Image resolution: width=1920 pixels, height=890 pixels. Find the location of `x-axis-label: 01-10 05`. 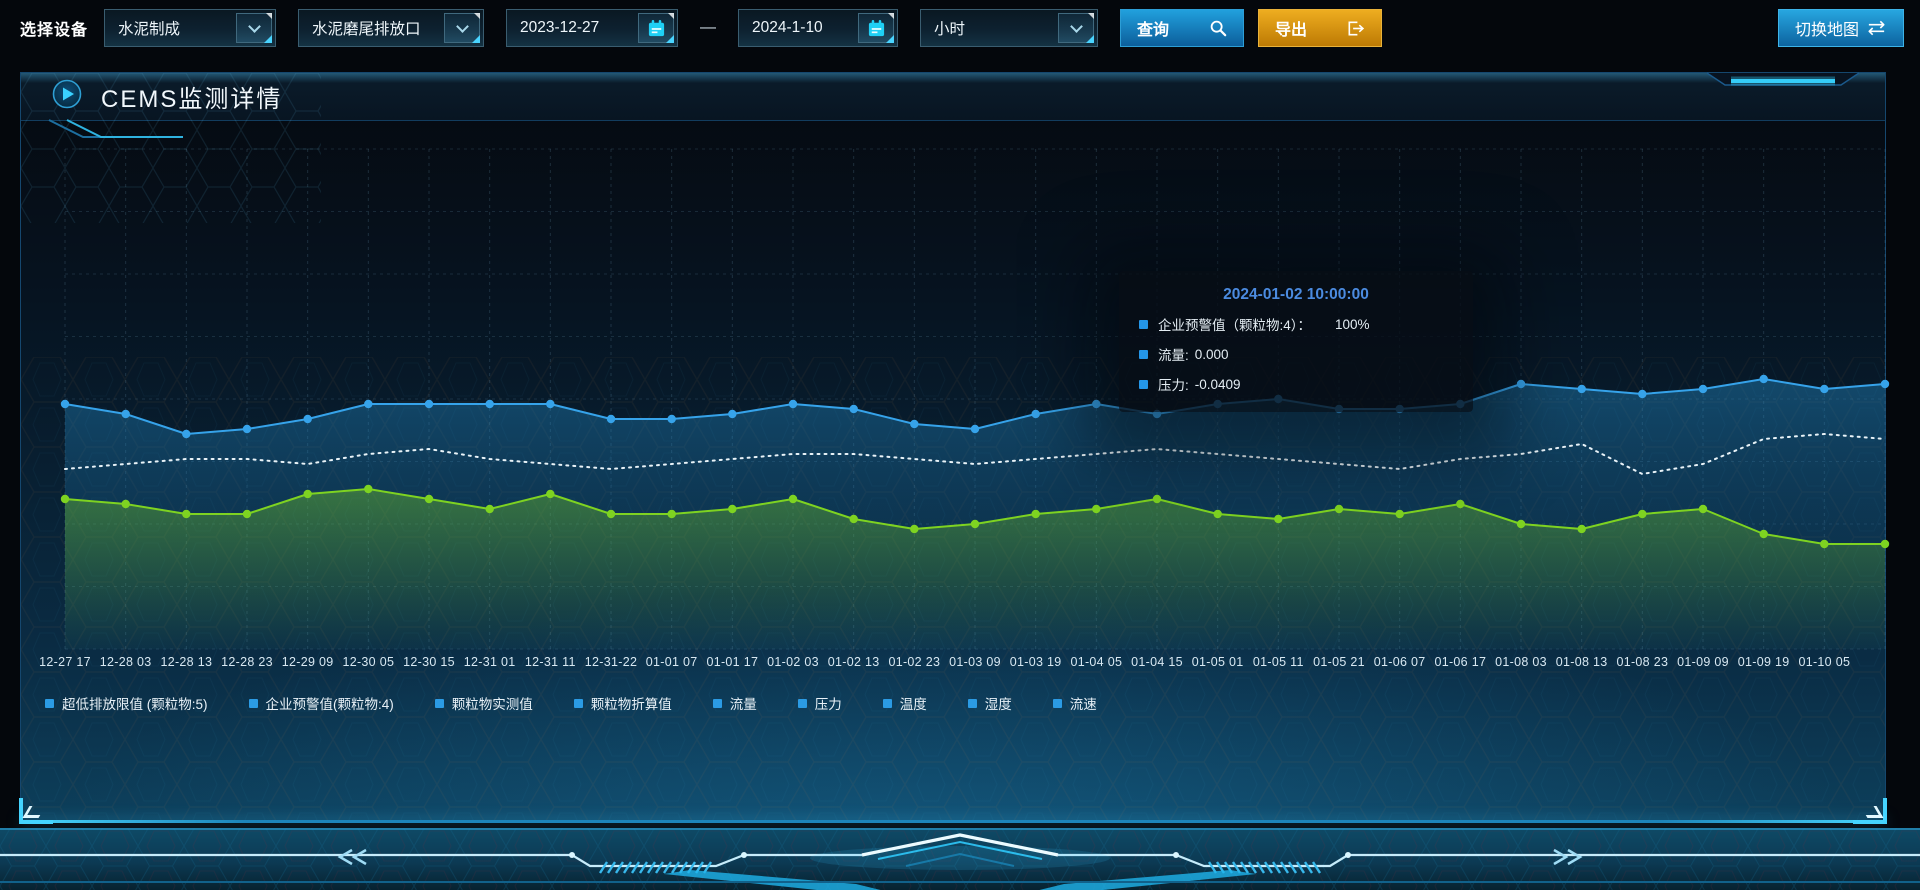

x-axis-label: 01-10 05 is located at coordinates (1824, 662).